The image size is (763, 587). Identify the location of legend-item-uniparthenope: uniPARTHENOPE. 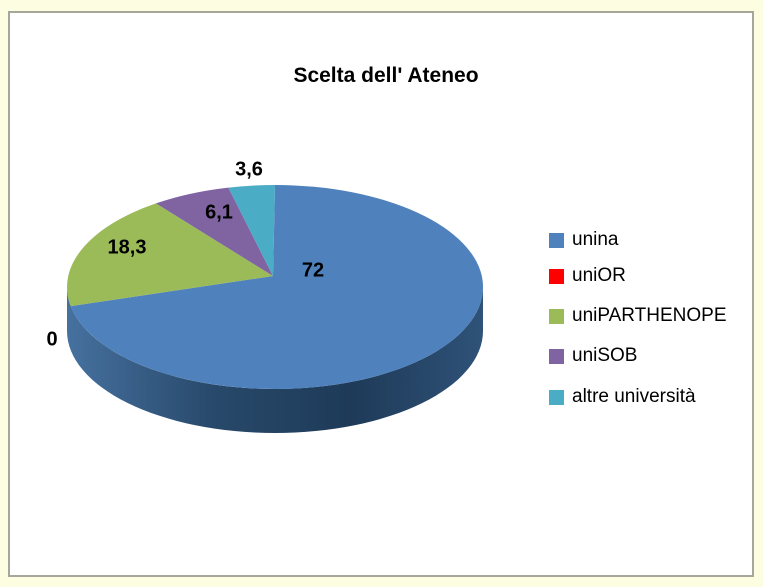
(638, 316).